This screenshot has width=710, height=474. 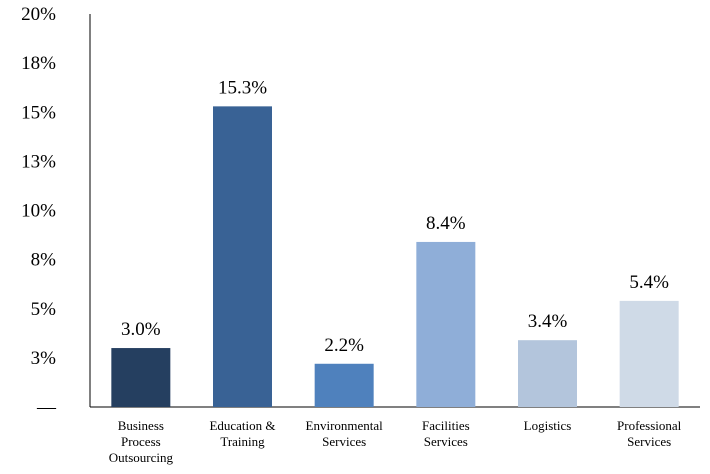 I want to click on y-tick-label: 8%, so click(x=44, y=260).